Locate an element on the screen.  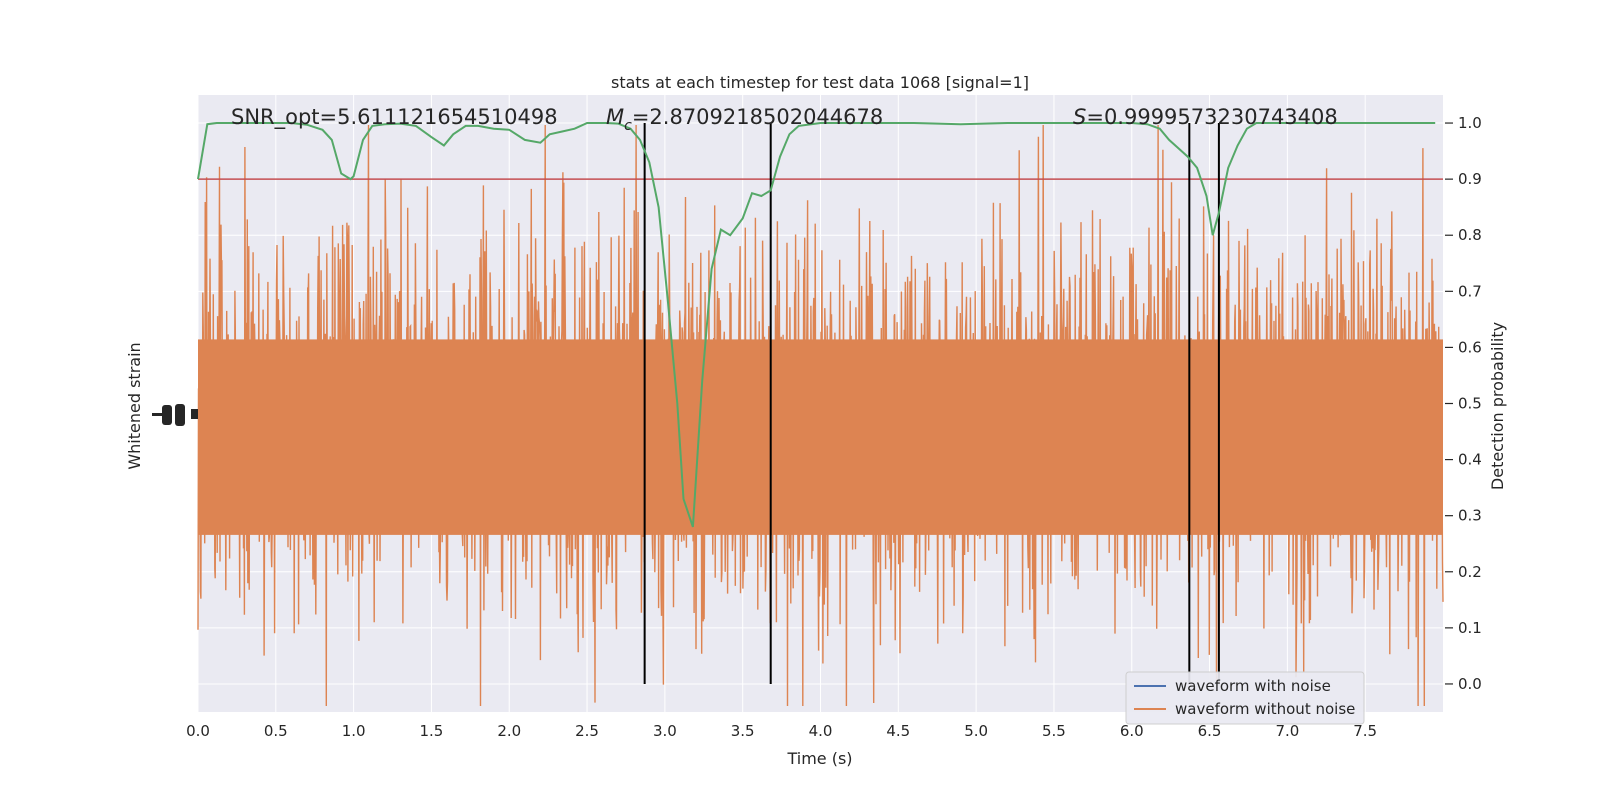
chirp-mass-symbol: M is located at coordinates (615, 117).